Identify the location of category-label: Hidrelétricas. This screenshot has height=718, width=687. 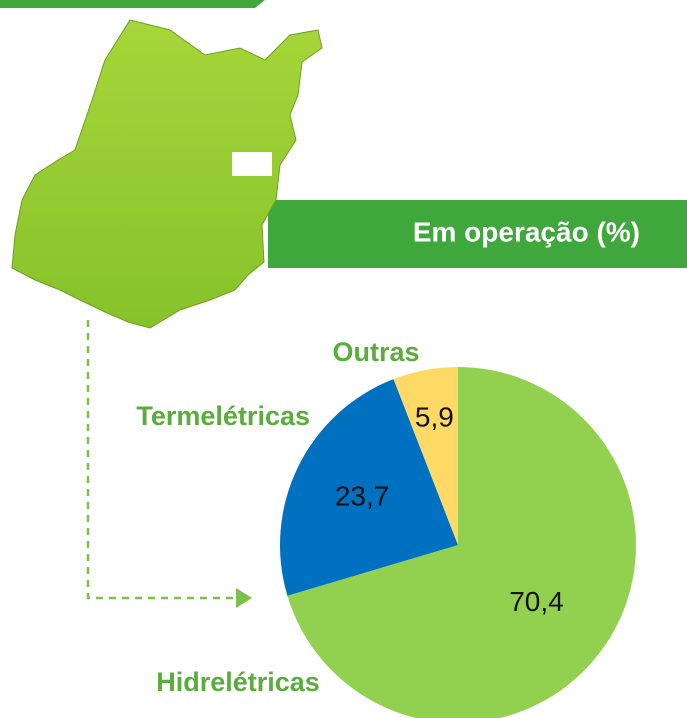
(238, 682).